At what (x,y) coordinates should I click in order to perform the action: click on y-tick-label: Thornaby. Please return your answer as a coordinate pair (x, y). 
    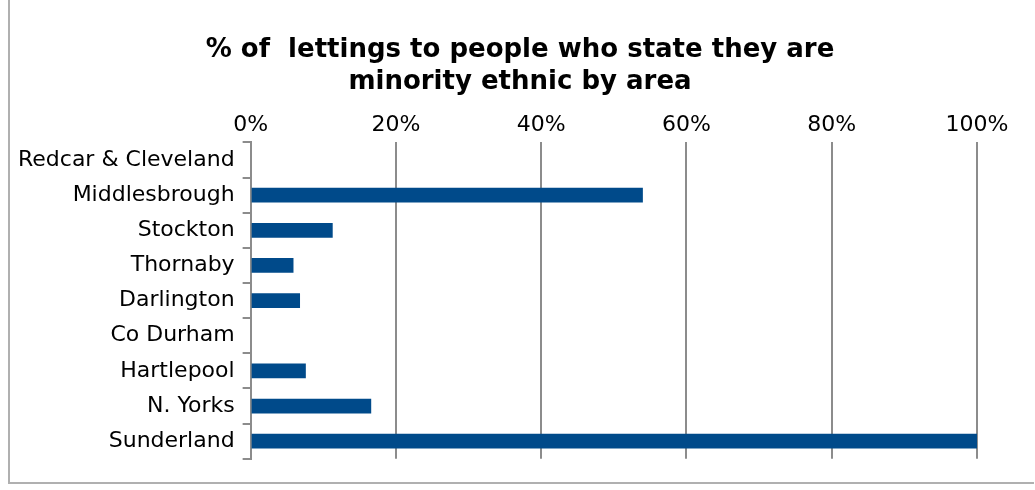
    Looking at the image, I should click on (182, 264).